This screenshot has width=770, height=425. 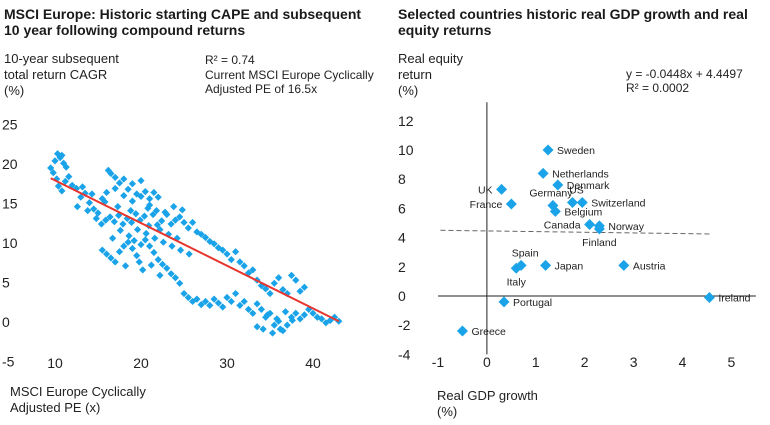 What do you see at coordinates (504, 302) in the screenshot?
I see `right-data-point-portugal` at bounding box center [504, 302].